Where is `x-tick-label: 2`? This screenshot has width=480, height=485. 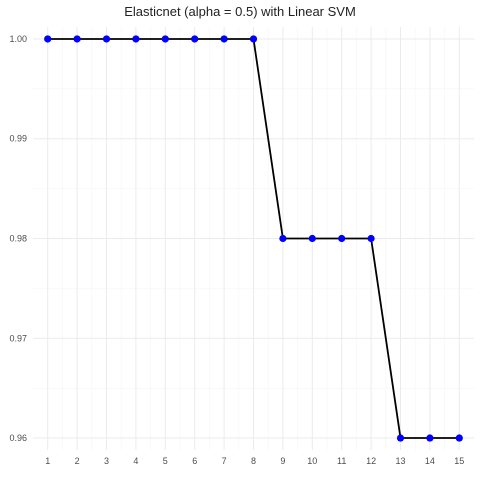 x-tick-label: 2 is located at coordinates (77, 461).